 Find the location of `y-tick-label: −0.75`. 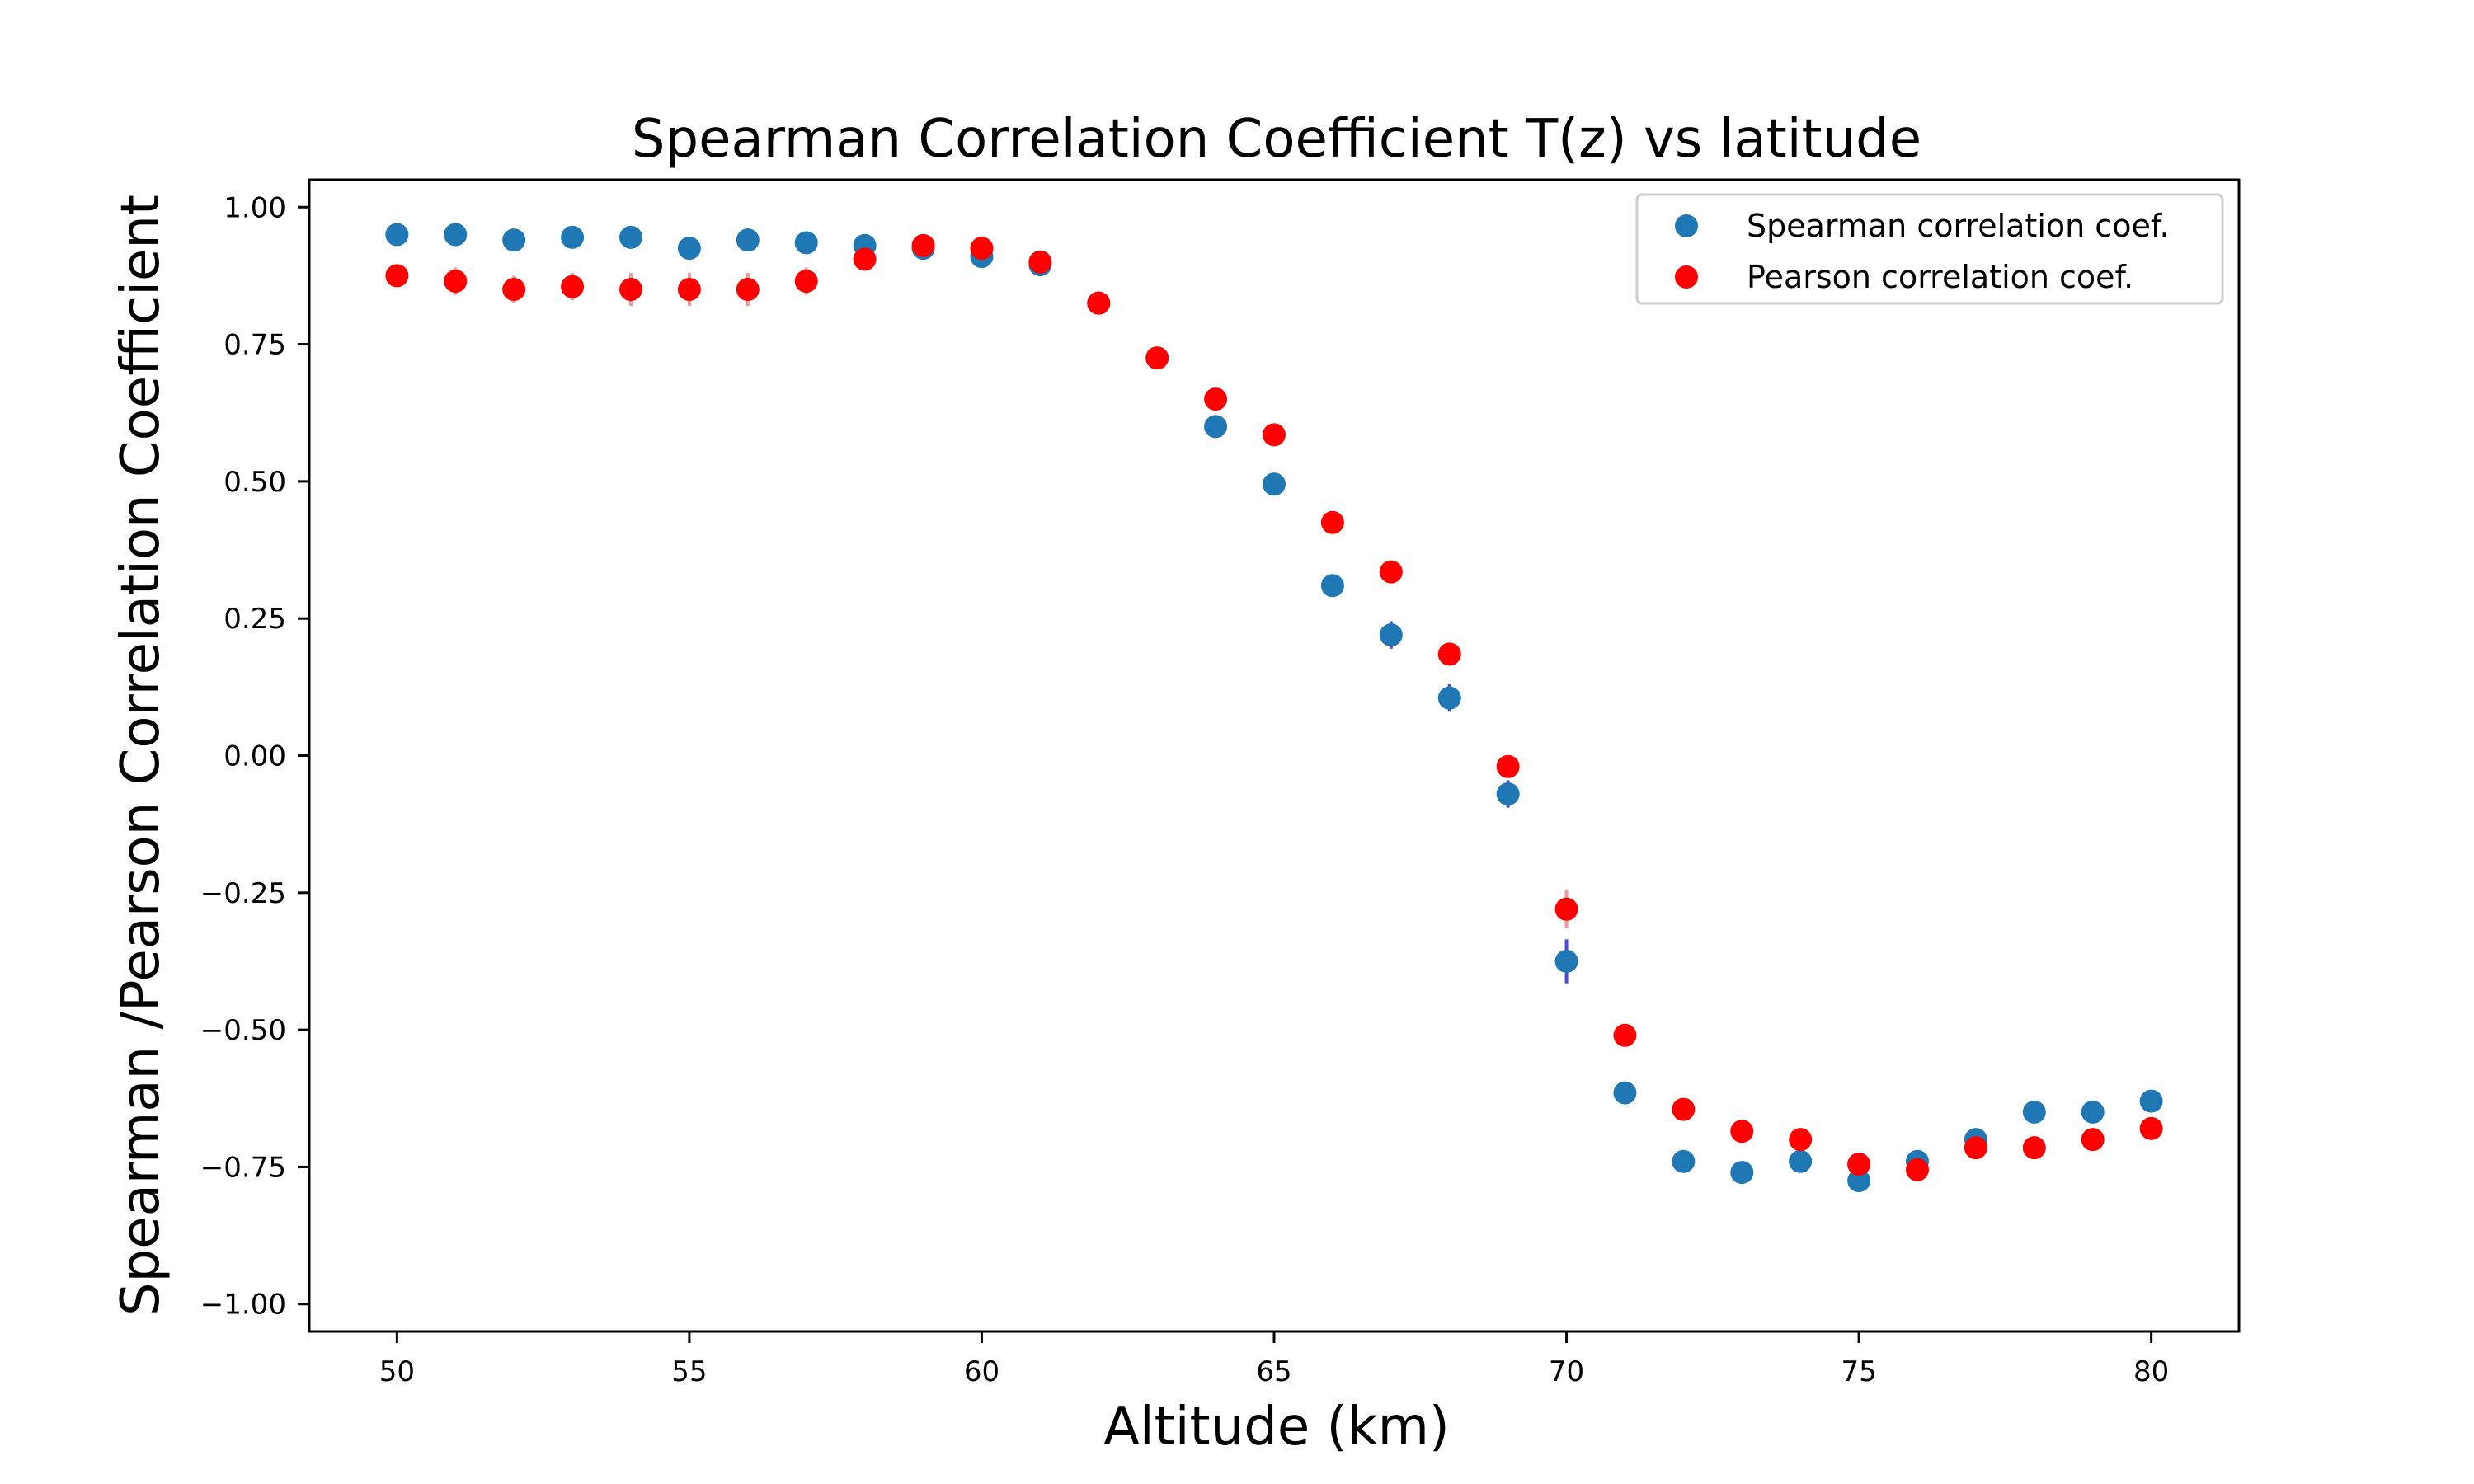

y-tick-label: −0.75 is located at coordinates (243, 1167).